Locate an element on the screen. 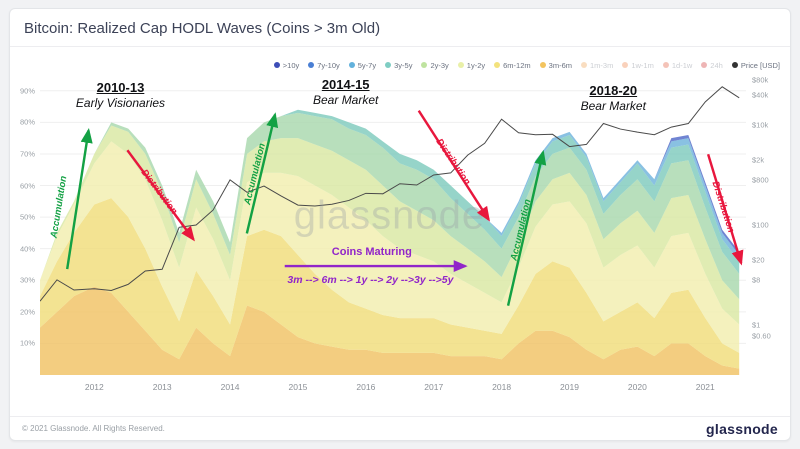 The height and width of the screenshot is (449, 800). x-tick: 2017 is located at coordinates (434, 387).